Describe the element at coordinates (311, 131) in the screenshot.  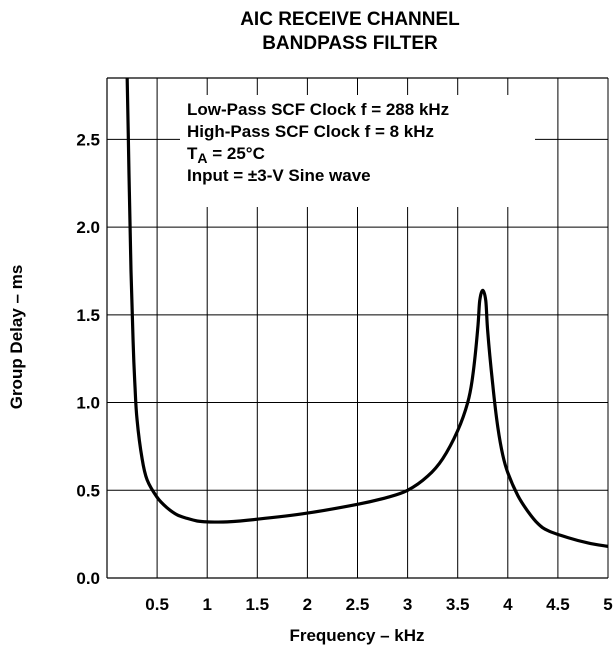
I see `annotation-highpass-clock: High-Pass SCF Clock f = 8 kHz` at that location.